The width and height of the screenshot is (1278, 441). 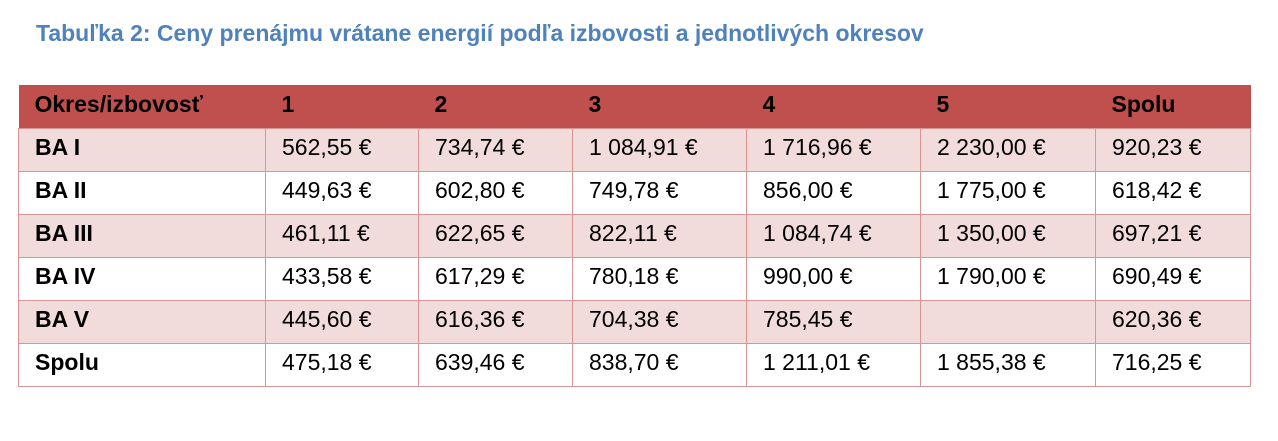 I want to click on price-cell: 639,46 €, so click(x=495, y=364).